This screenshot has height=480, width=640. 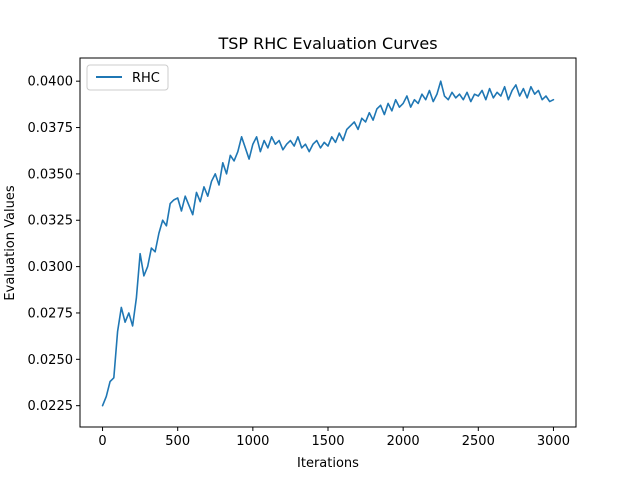 I want to click on x-tick-label: 1000, so click(x=252, y=441).